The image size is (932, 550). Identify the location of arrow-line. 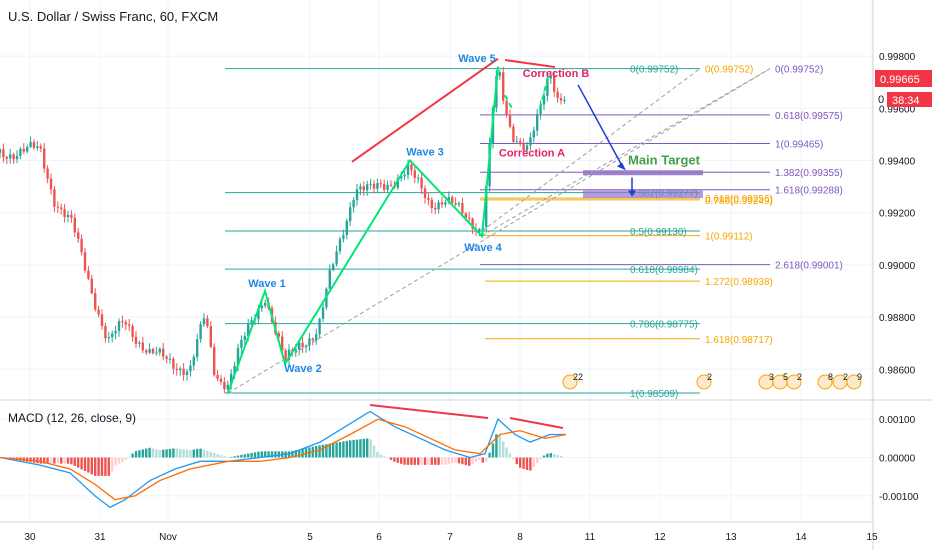
(600, 125).